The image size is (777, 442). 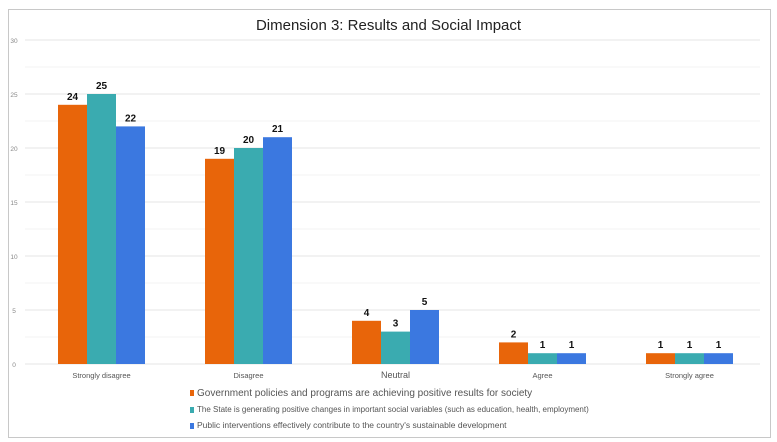 I want to click on y-tick-label: 30, so click(x=14, y=41).